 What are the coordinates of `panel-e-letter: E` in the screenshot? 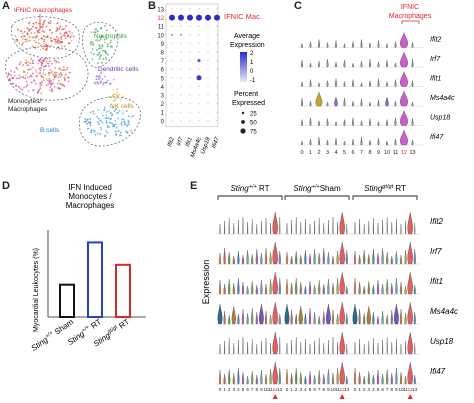 It's located at (194, 186).